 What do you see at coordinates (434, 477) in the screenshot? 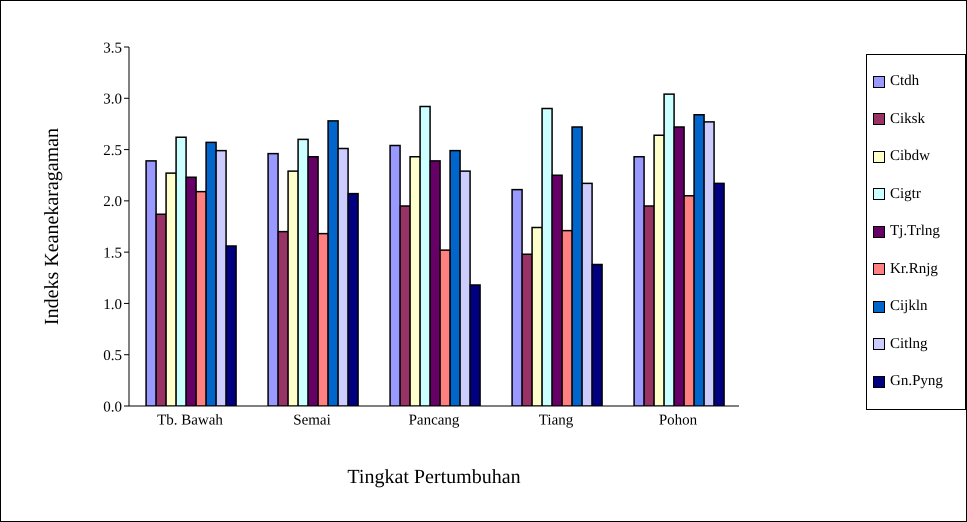
I see `x-axis-title: Tingkat Pertumbuhan` at bounding box center [434, 477].